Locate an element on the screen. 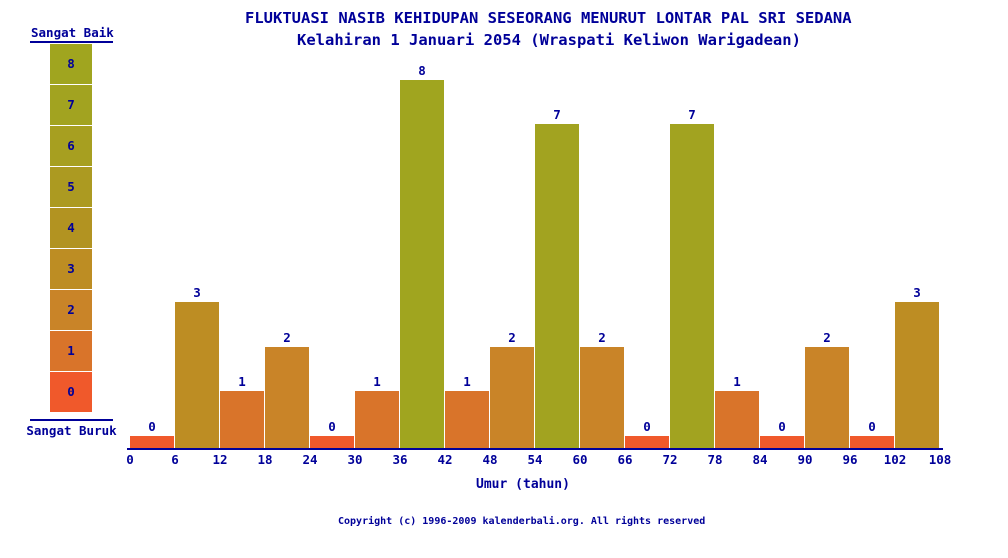  x-tick-label: 66 is located at coordinates (625, 459).